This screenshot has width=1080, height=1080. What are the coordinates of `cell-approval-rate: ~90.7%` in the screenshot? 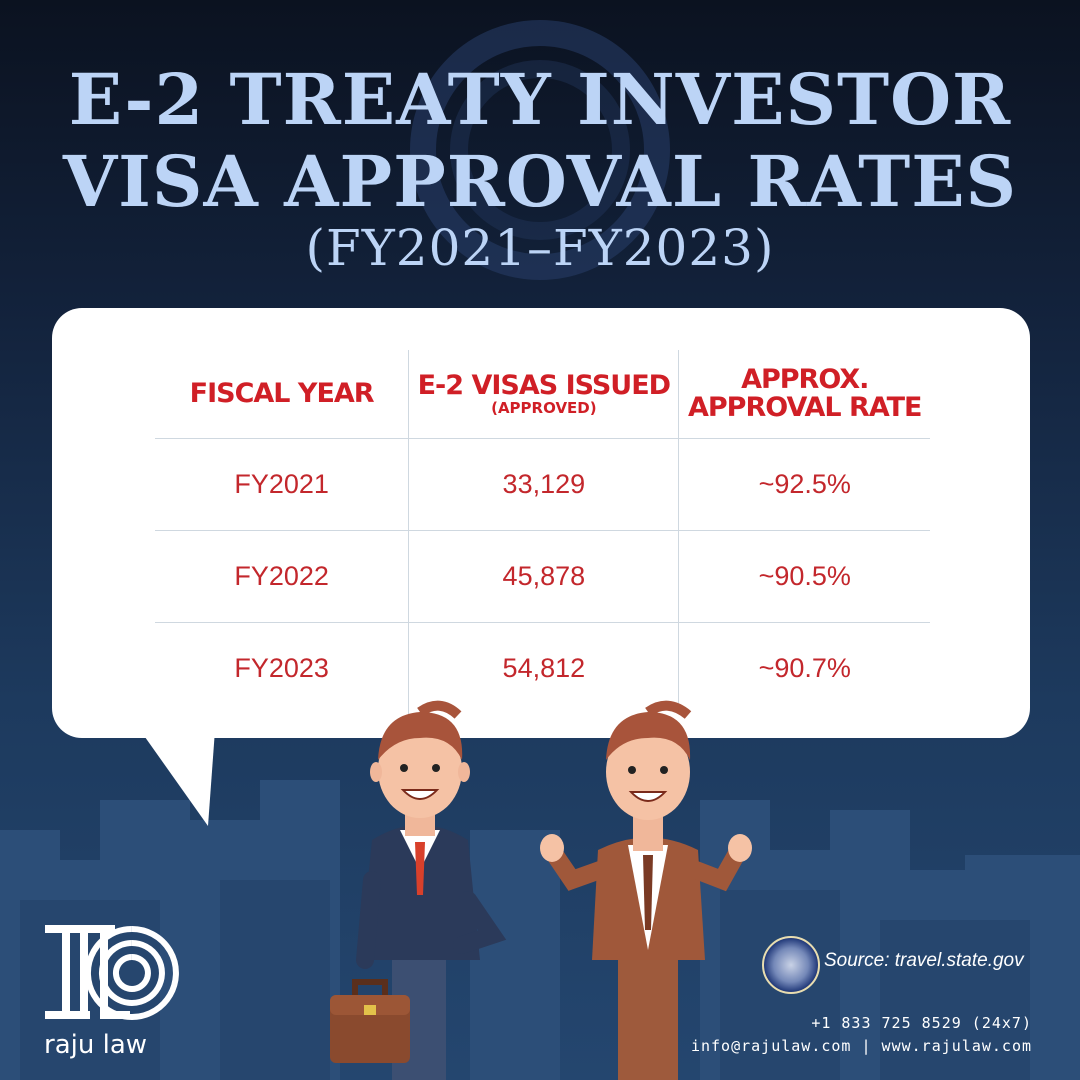 It's located at (804, 668).